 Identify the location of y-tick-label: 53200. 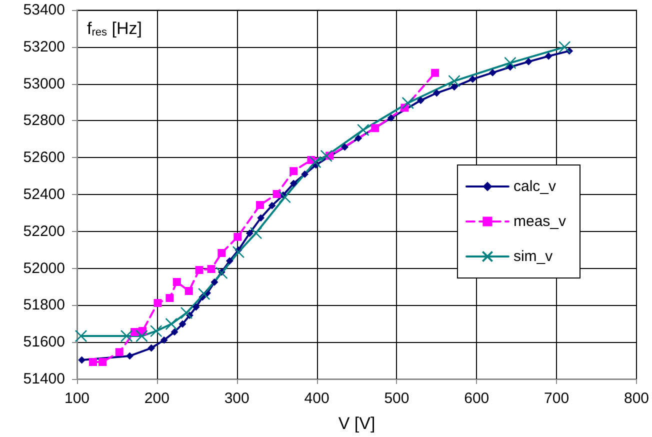
(44, 47).